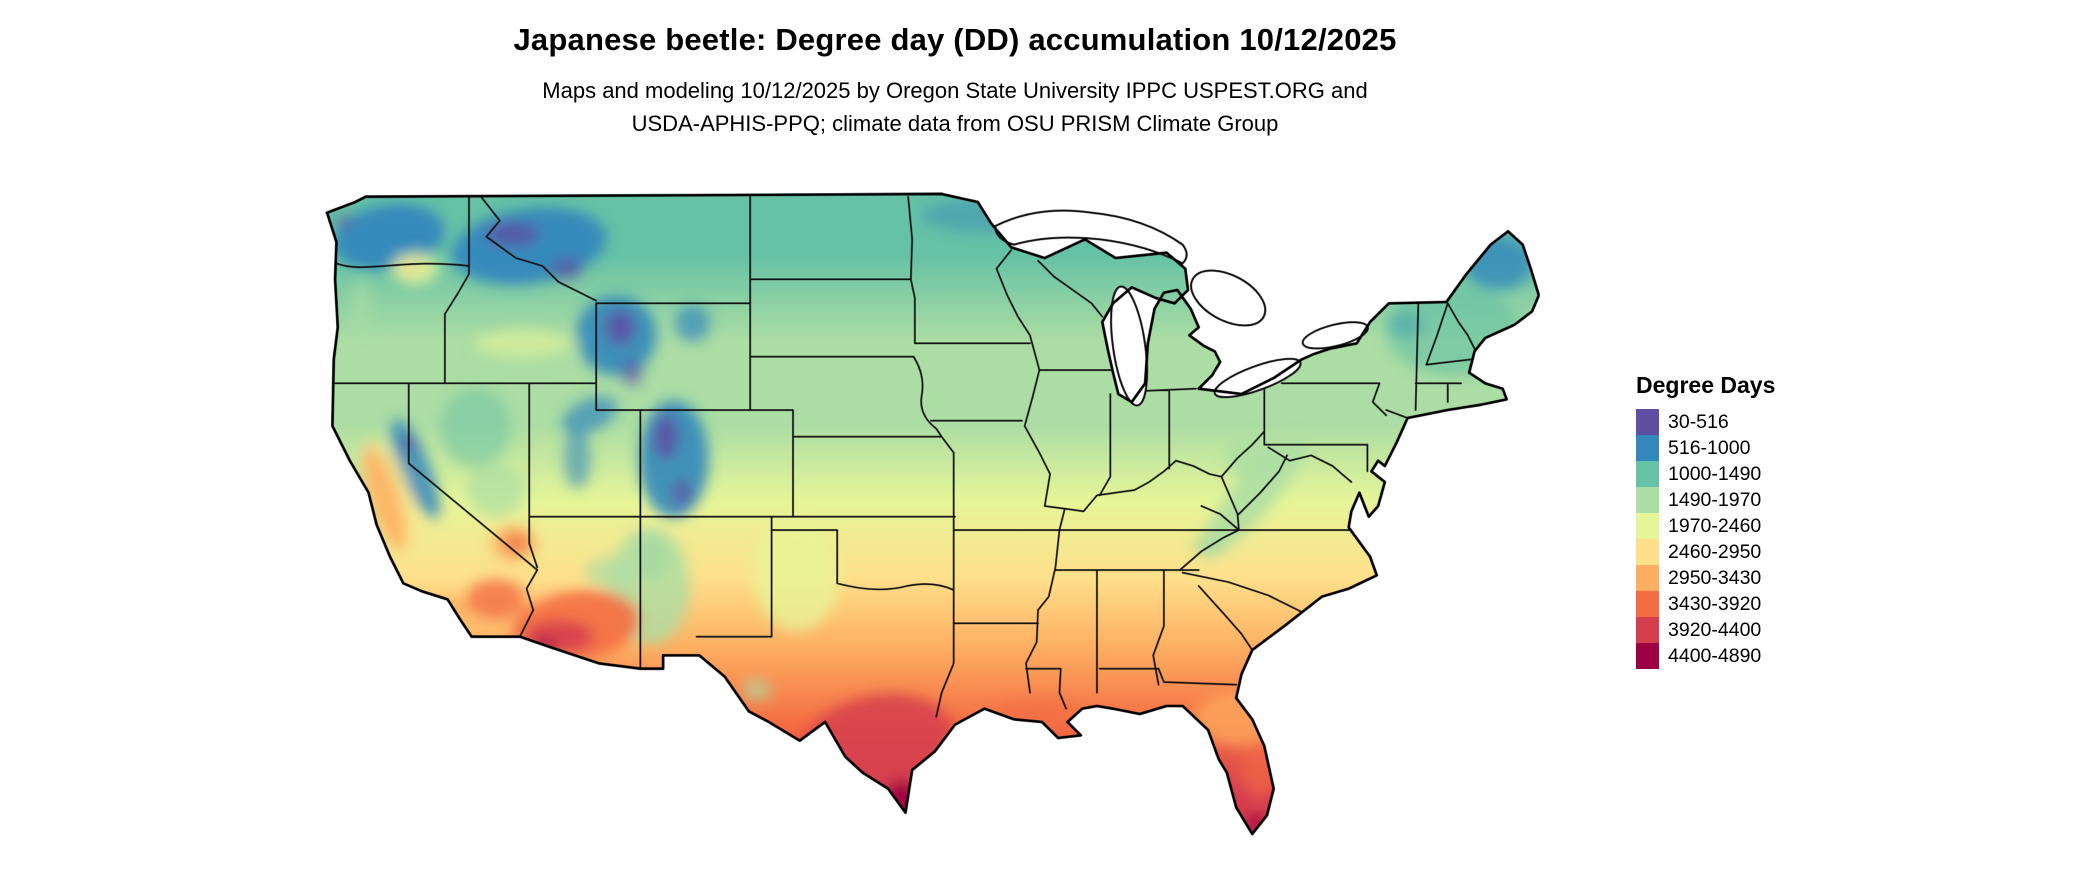 The width and height of the screenshot is (2100, 892). I want to click on legend-label: 2950-3430, so click(1715, 577).